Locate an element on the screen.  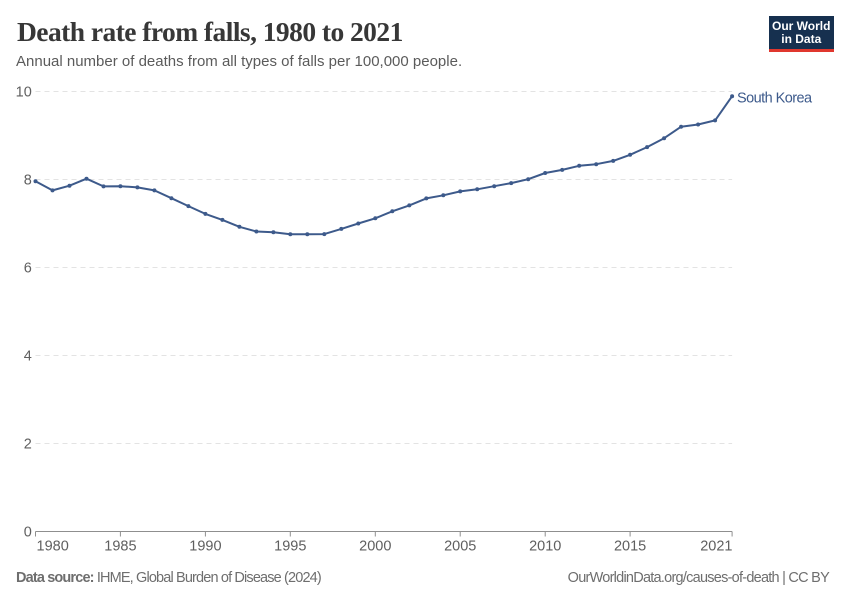
svg-text: 8 is located at coordinates (28, 181).